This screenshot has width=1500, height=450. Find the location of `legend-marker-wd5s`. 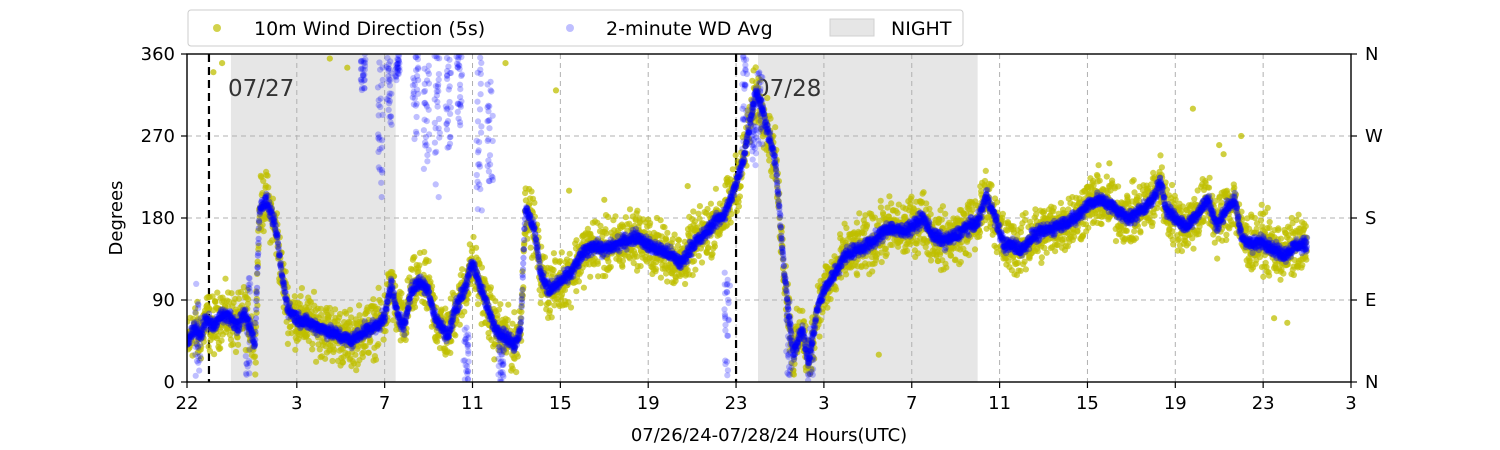

legend-marker-wd5s is located at coordinates (217, 28).